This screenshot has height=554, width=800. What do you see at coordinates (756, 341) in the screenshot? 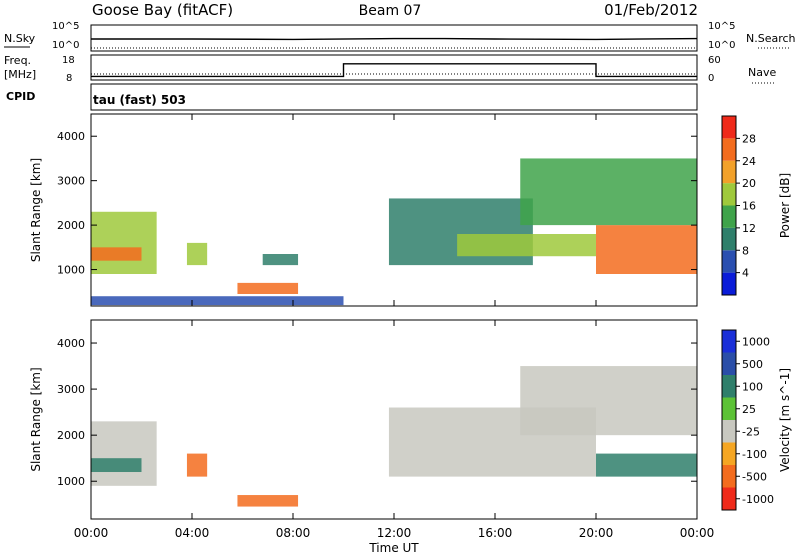
I see `colorbar-tick-label: 1000` at bounding box center [756, 341].